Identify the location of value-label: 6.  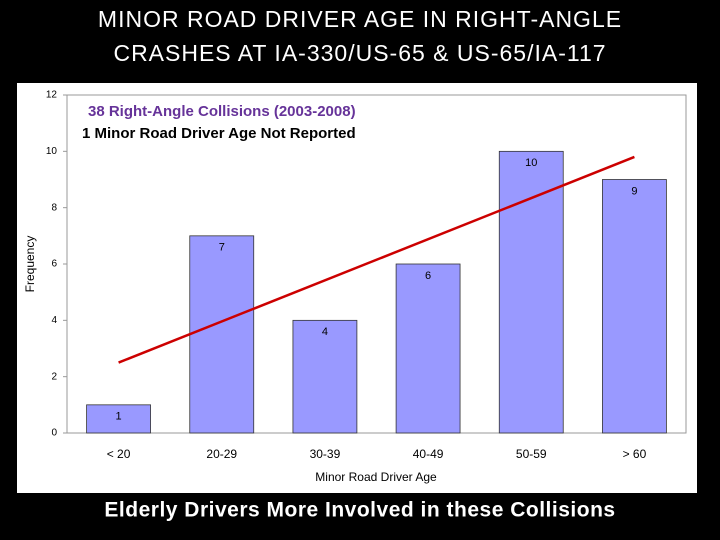
(428, 276).